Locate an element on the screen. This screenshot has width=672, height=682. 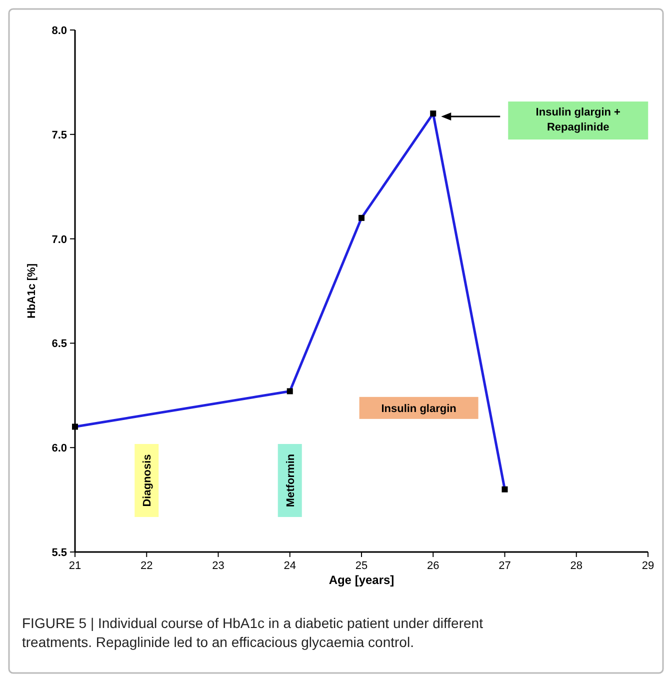
y-tick-label: 6.5 is located at coordinates (59, 344).